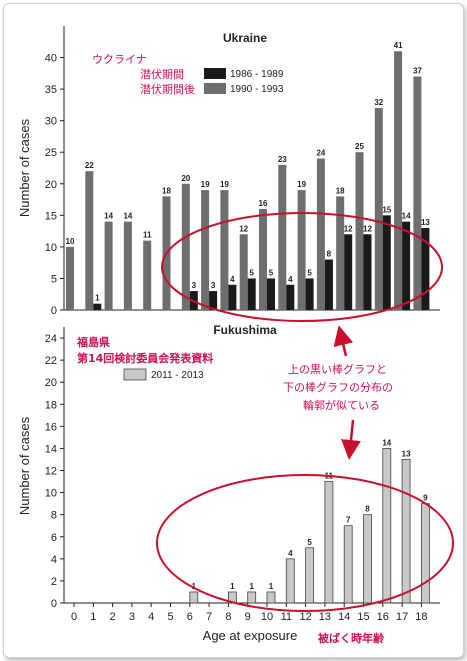 The width and height of the screenshot is (467, 661). What do you see at coordinates (341, 405) in the screenshot?
I see `comparison-note-line-3: 輪郭が似ている` at bounding box center [341, 405].